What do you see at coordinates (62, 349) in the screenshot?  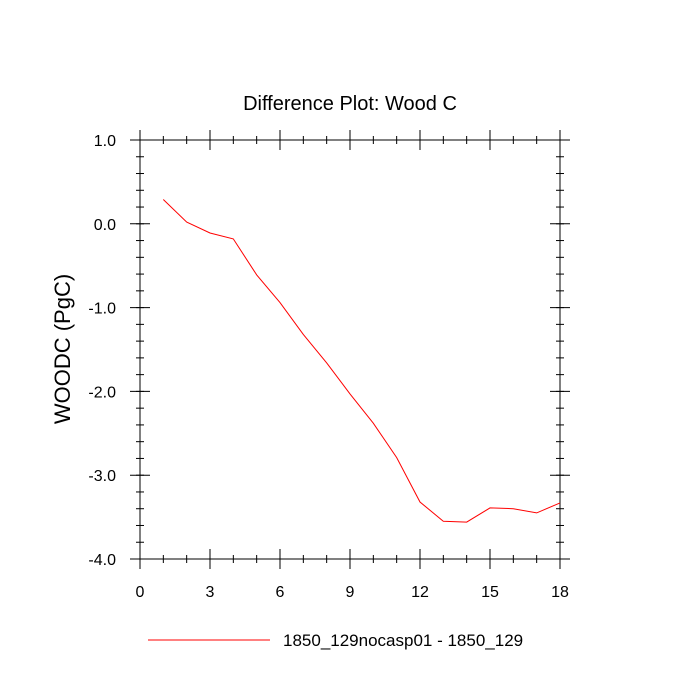 I see `y-axis-label: WOODC (PgC)` at bounding box center [62, 349].